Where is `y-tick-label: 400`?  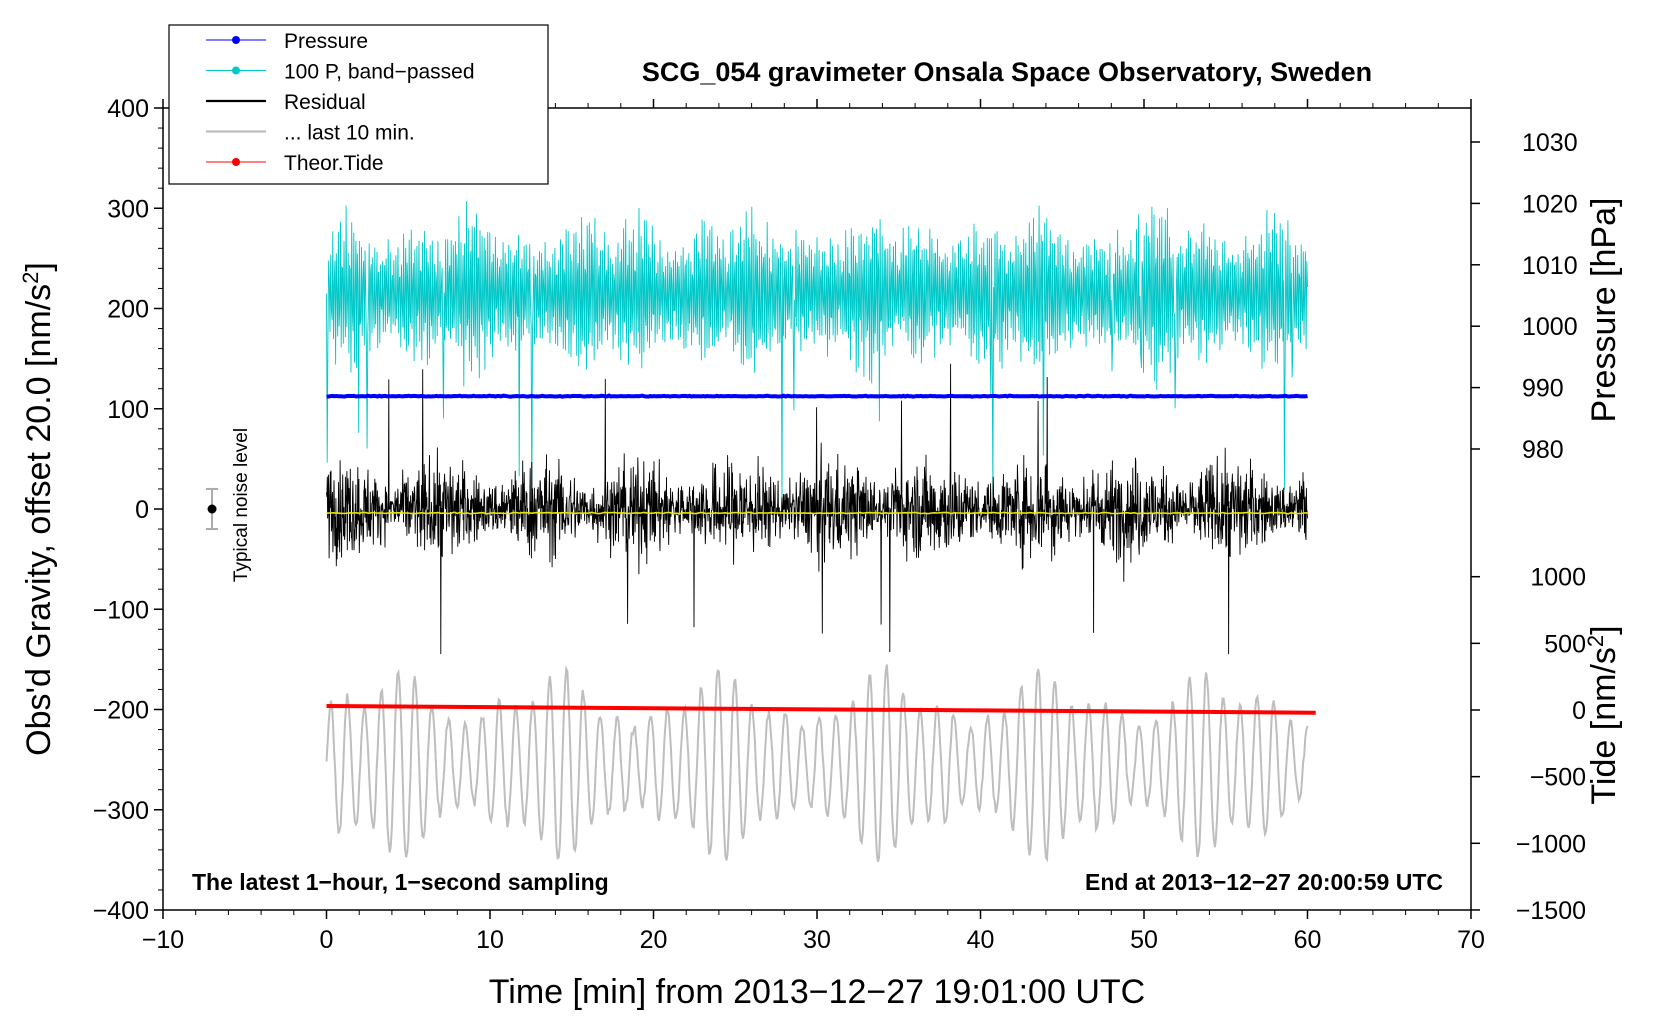 y-tick-label: 400 is located at coordinates (128, 109).